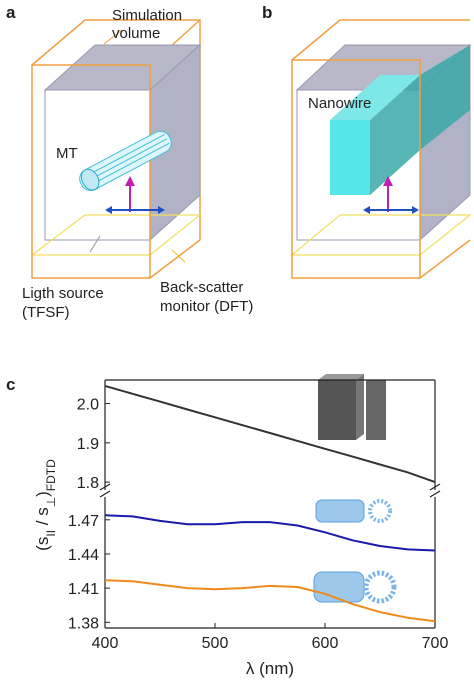  Describe the element at coordinates (355, 489) in the screenshot. I see `inset-icons` at that location.